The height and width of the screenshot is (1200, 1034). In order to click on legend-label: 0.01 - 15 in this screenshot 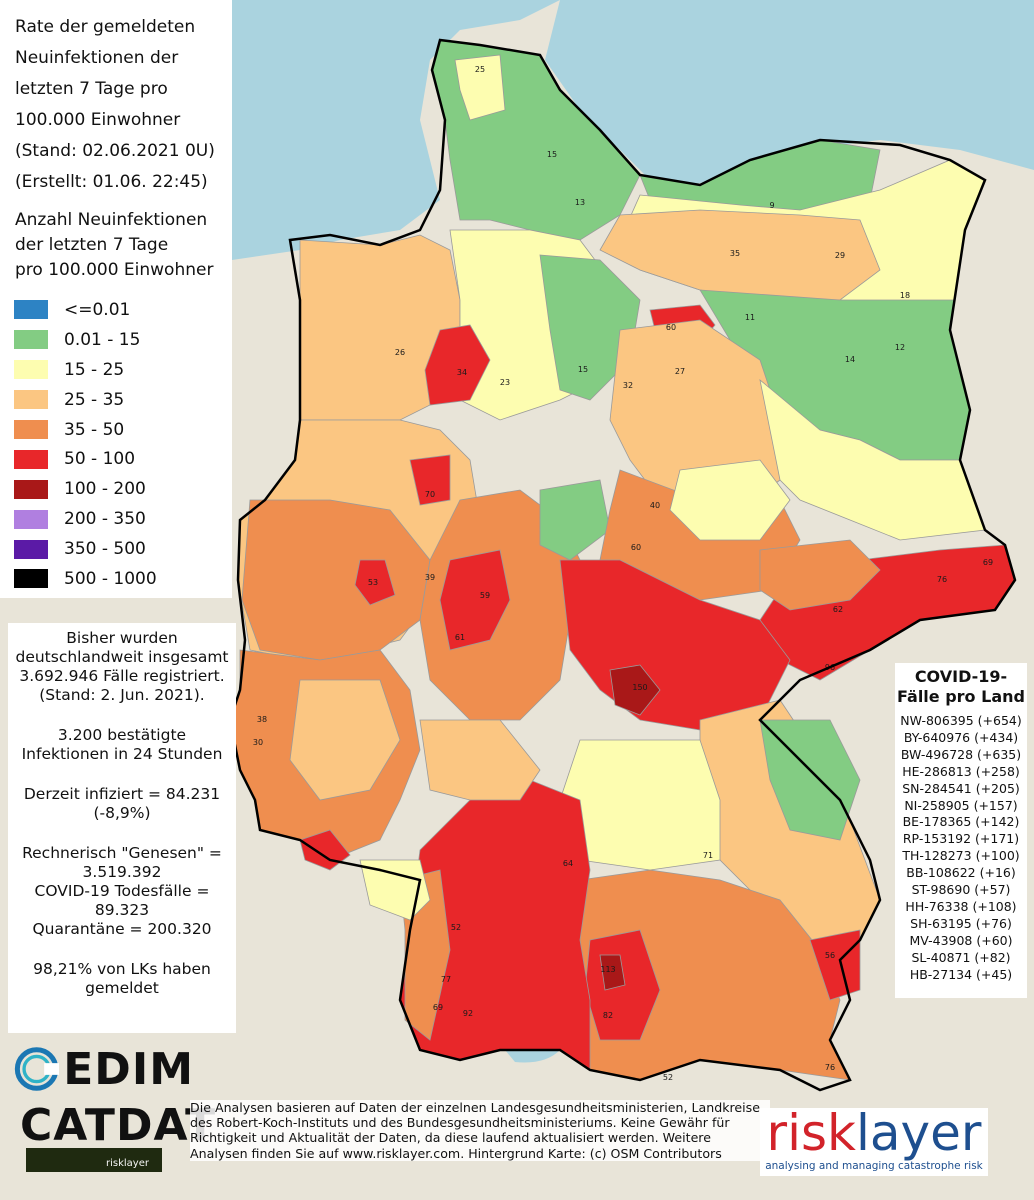, I will do `click(102, 339)`.